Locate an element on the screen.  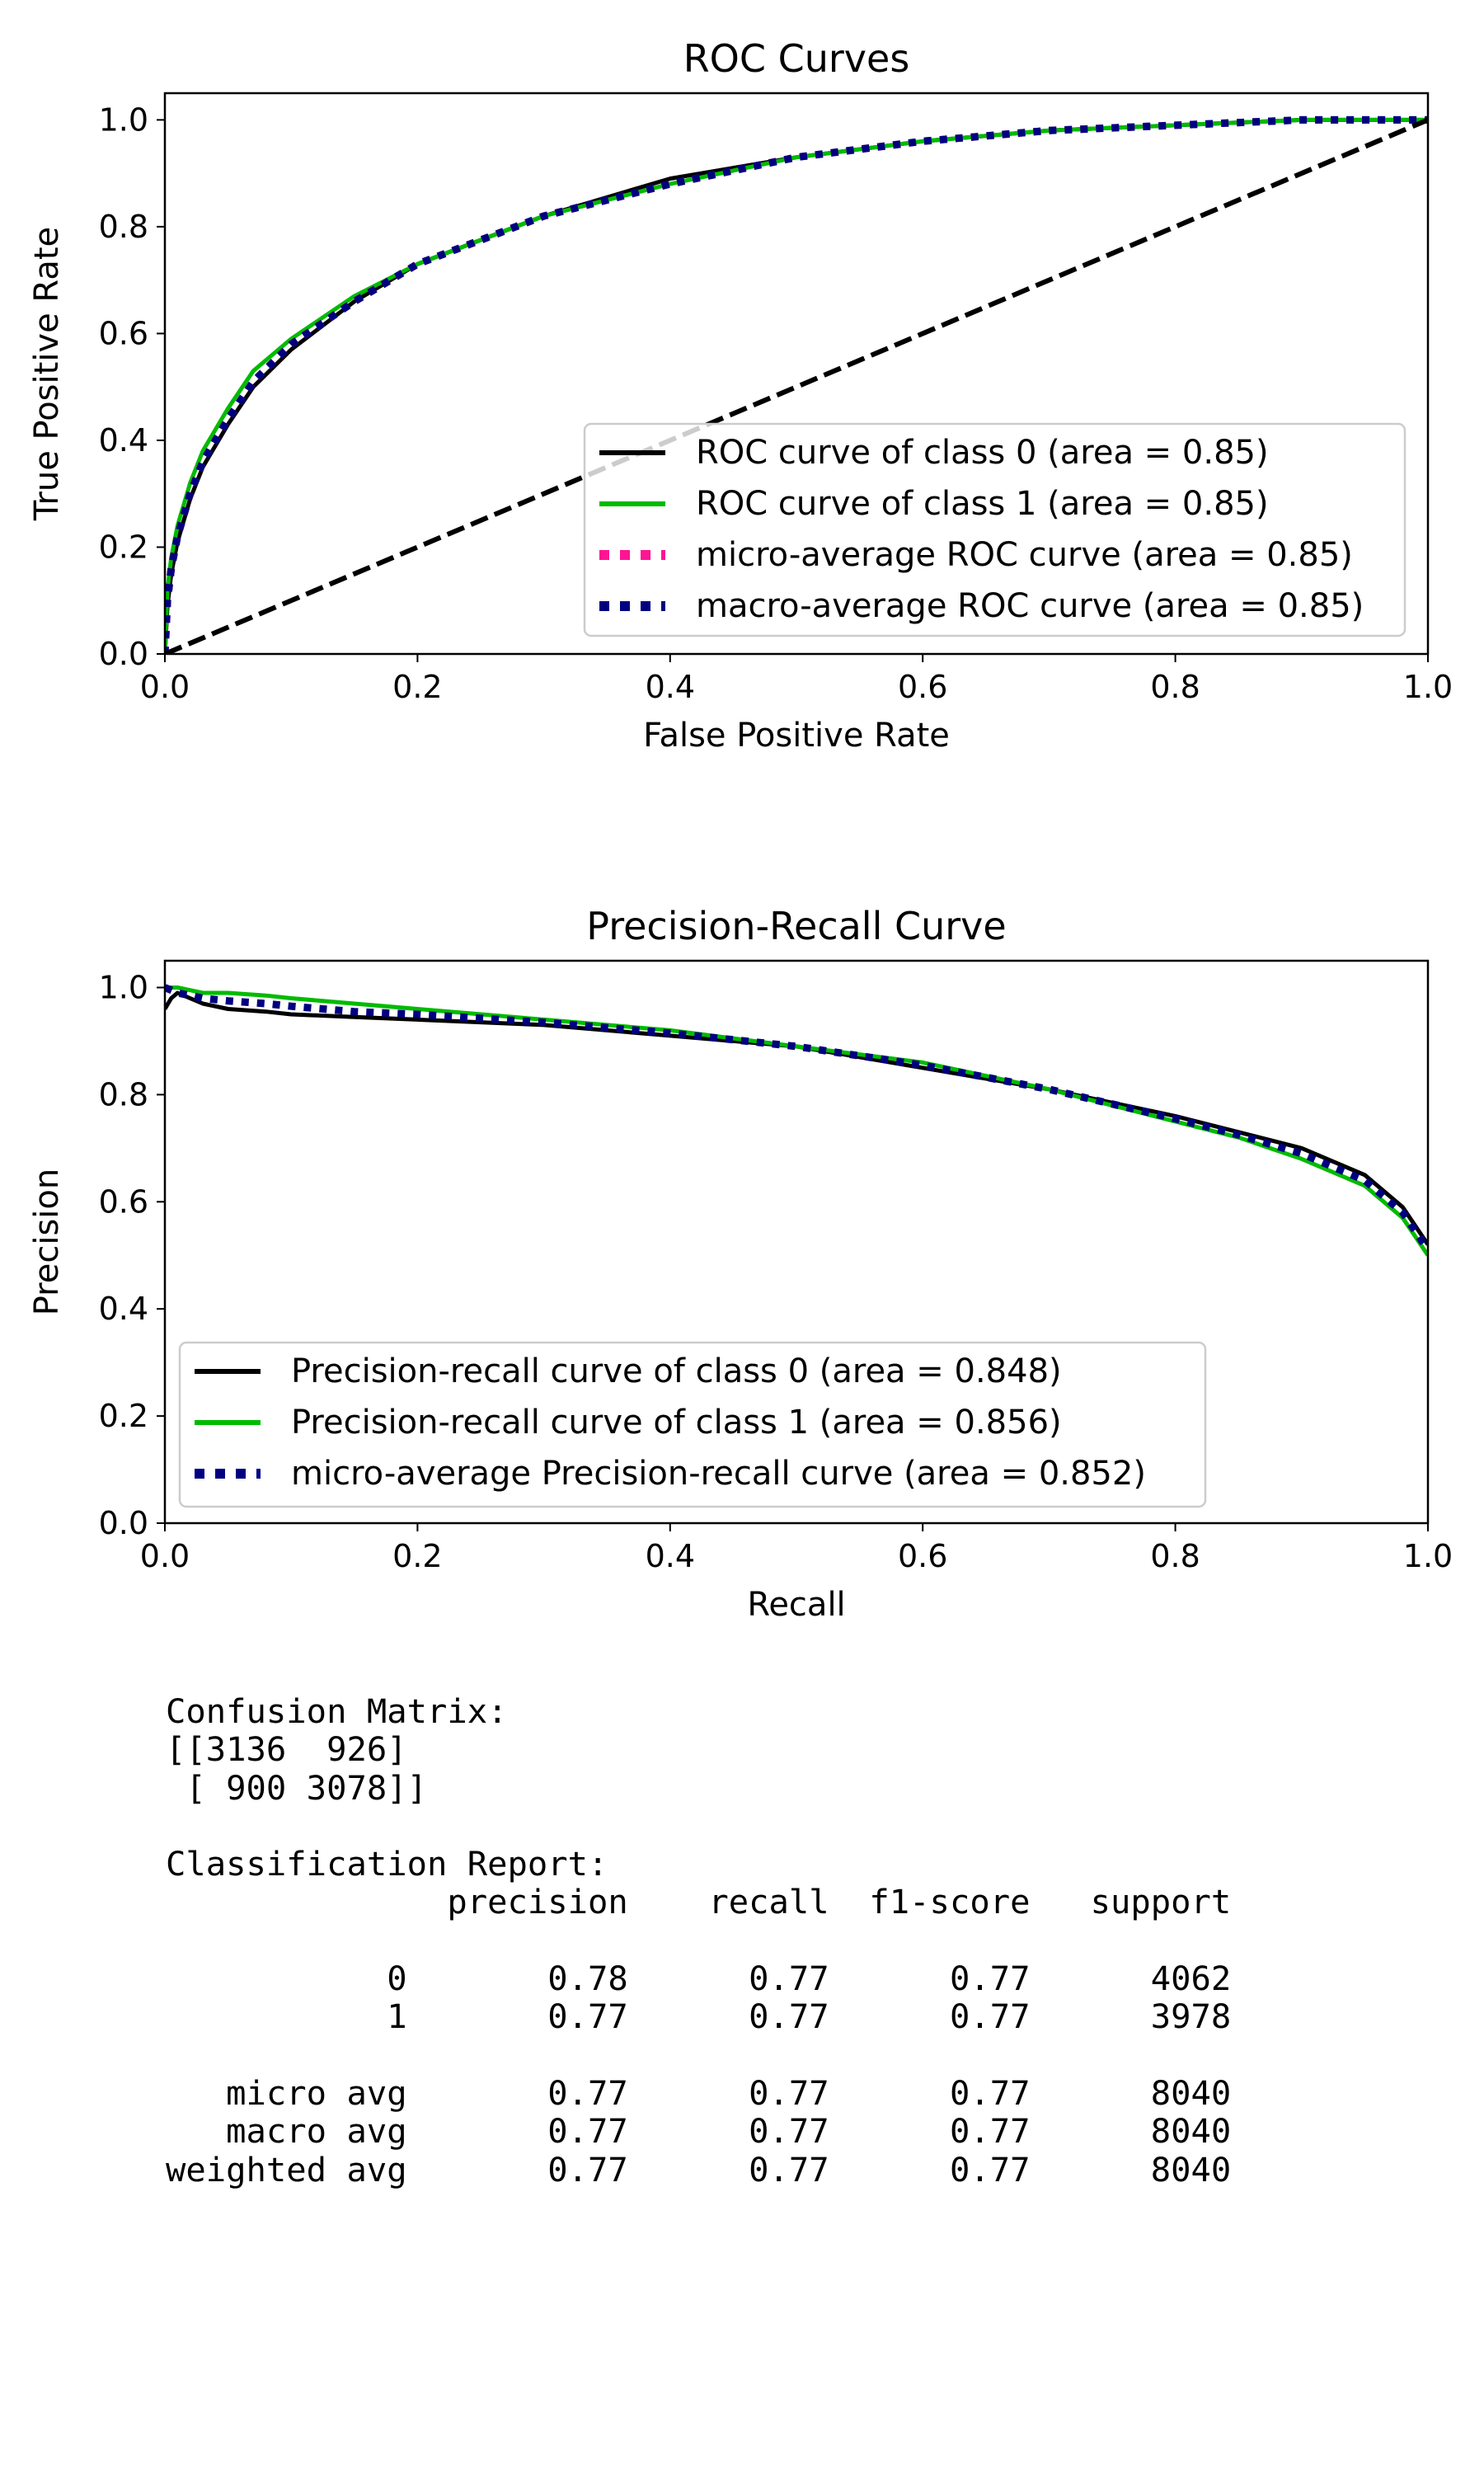
roc-x-tick-label: 0.6 is located at coordinates (922, 687).